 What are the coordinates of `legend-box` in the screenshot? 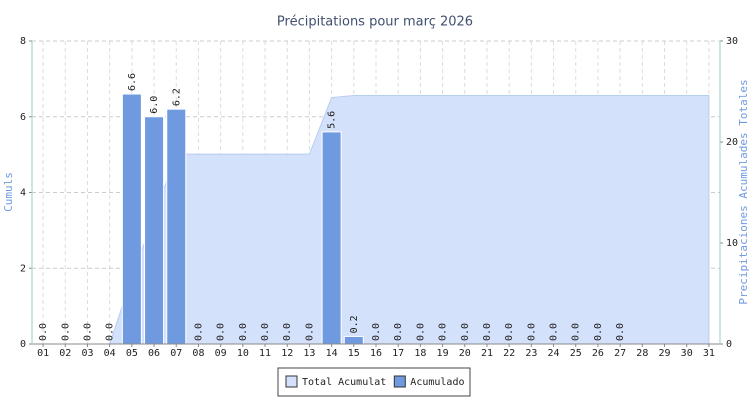 It's located at (374, 382).